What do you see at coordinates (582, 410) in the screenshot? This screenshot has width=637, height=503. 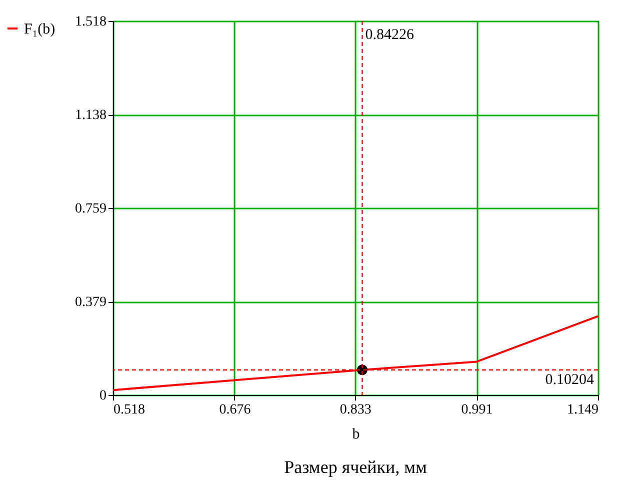 I see `x-tick-label: 1.149` at bounding box center [582, 410].